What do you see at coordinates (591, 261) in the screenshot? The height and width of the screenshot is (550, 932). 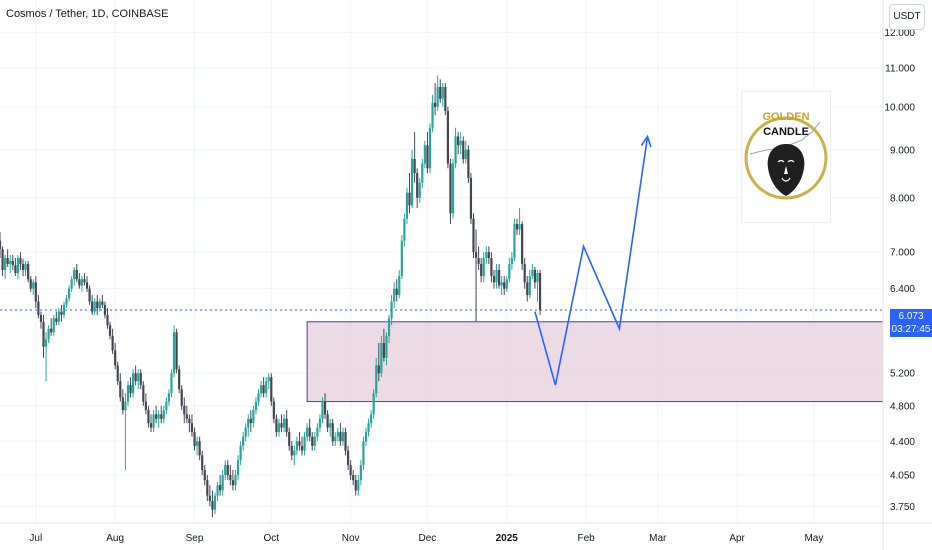 I see `projection-path` at bounding box center [591, 261].